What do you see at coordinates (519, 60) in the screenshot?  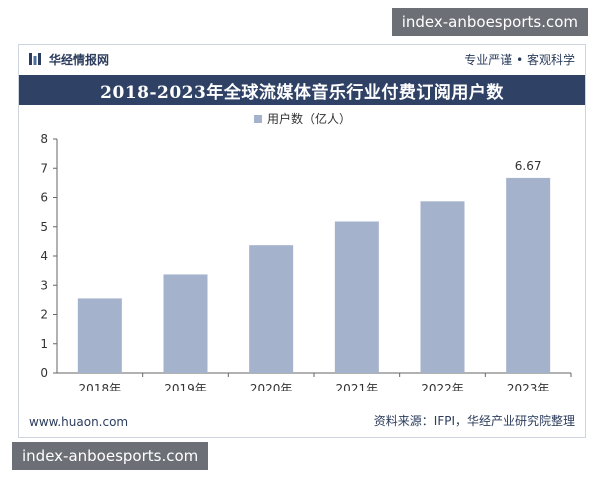 I see `brand-slogan: 专业严谨 • 客观科学` at bounding box center [519, 60].